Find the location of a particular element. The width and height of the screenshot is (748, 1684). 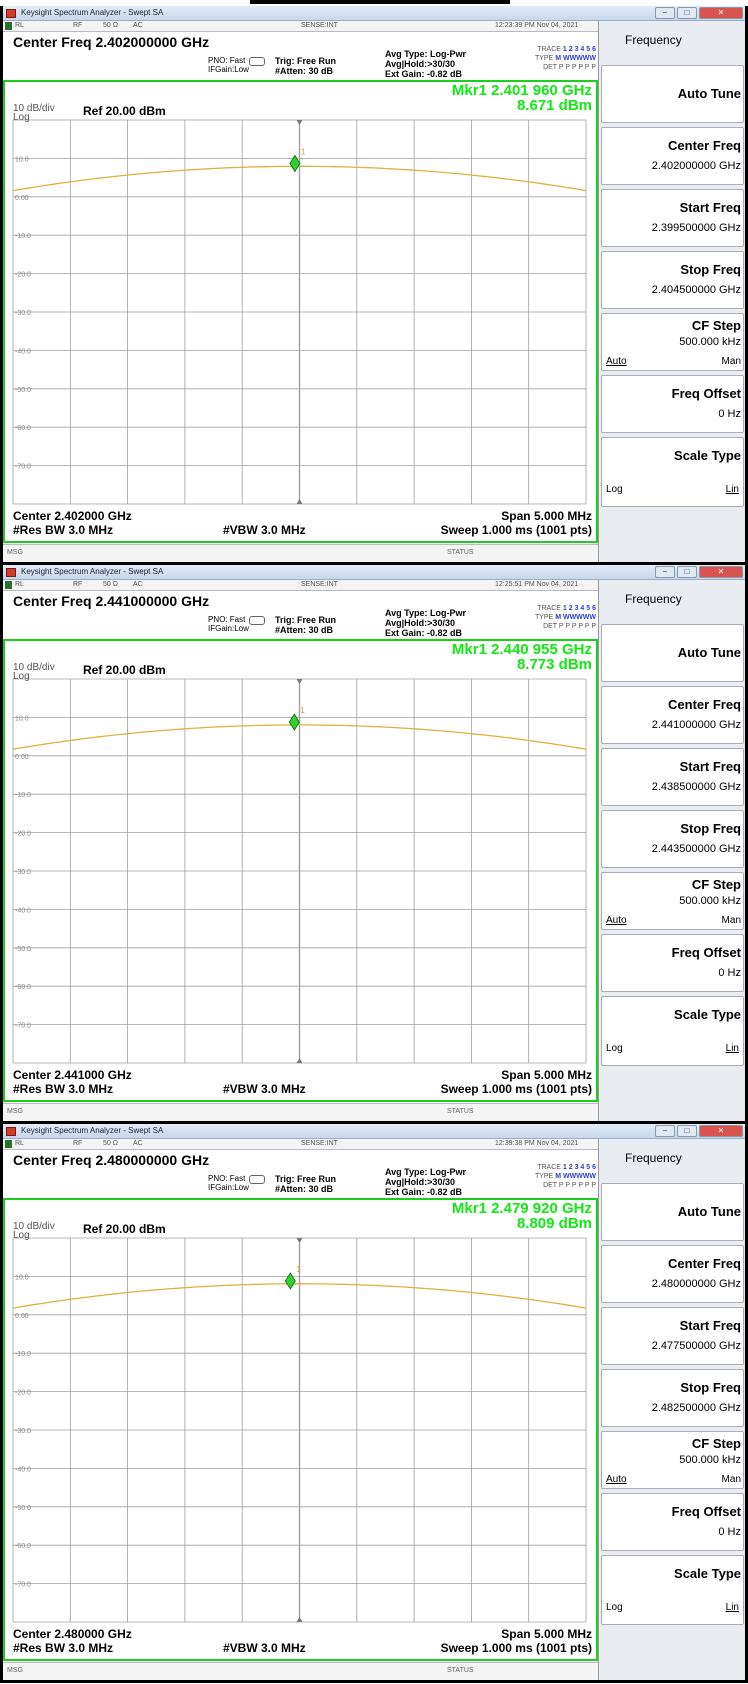

marker-readout: Mkr1 2.401 960 GHz 8.671 dBm is located at coordinates (522, 98).